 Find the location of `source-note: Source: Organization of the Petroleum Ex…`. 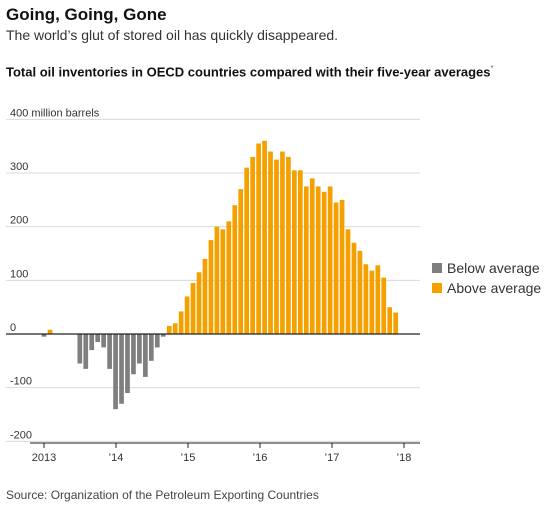

source-note: Source: Organization of the Petroleum Ex… is located at coordinates (162, 495).